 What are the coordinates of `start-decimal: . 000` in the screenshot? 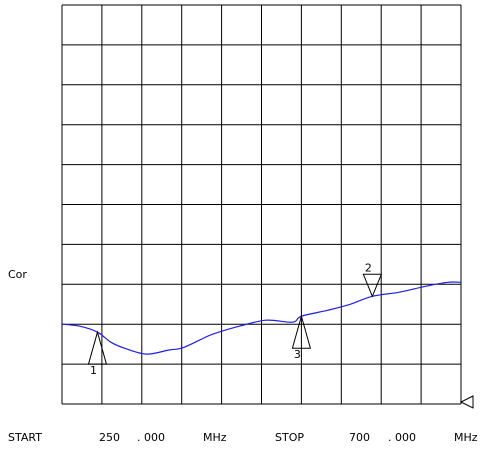 It's located at (151, 437).